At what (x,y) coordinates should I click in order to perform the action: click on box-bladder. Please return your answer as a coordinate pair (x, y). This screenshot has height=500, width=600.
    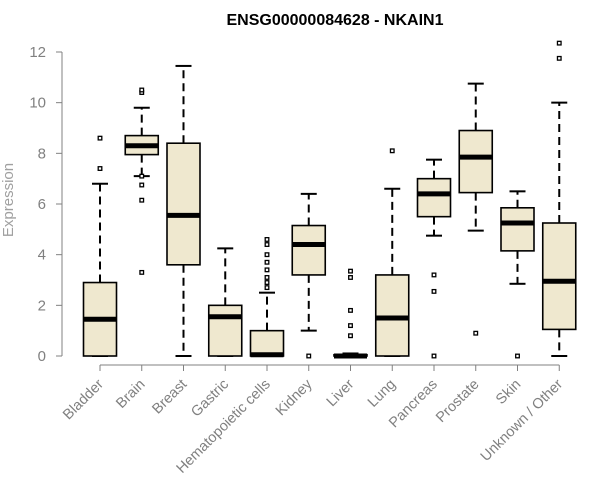
    Looking at the image, I should click on (100, 246).